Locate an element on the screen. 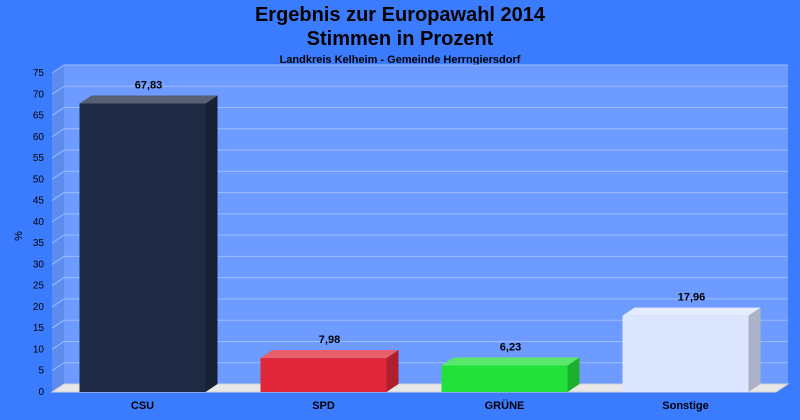  y-tick-label: 65 is located at coordinates (39, 116).